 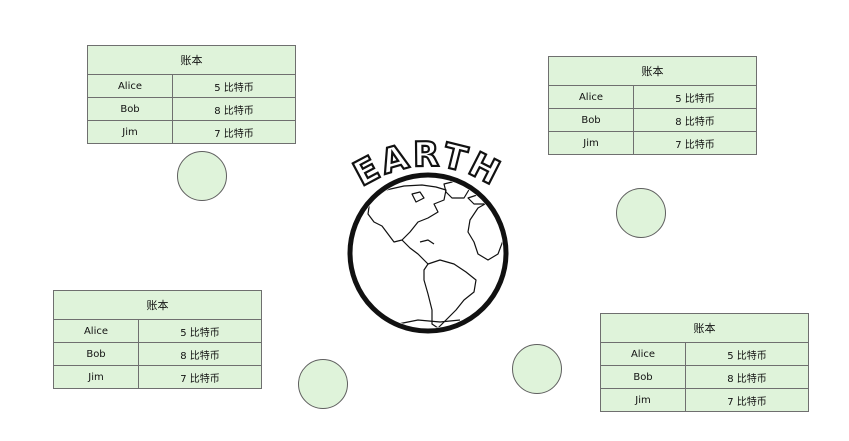 I want to click on ledger-table-top-left: 账本 Alice 5 比特币 Bob 8 比特币 Jim 7 比特币, so click(x=191, y=94).